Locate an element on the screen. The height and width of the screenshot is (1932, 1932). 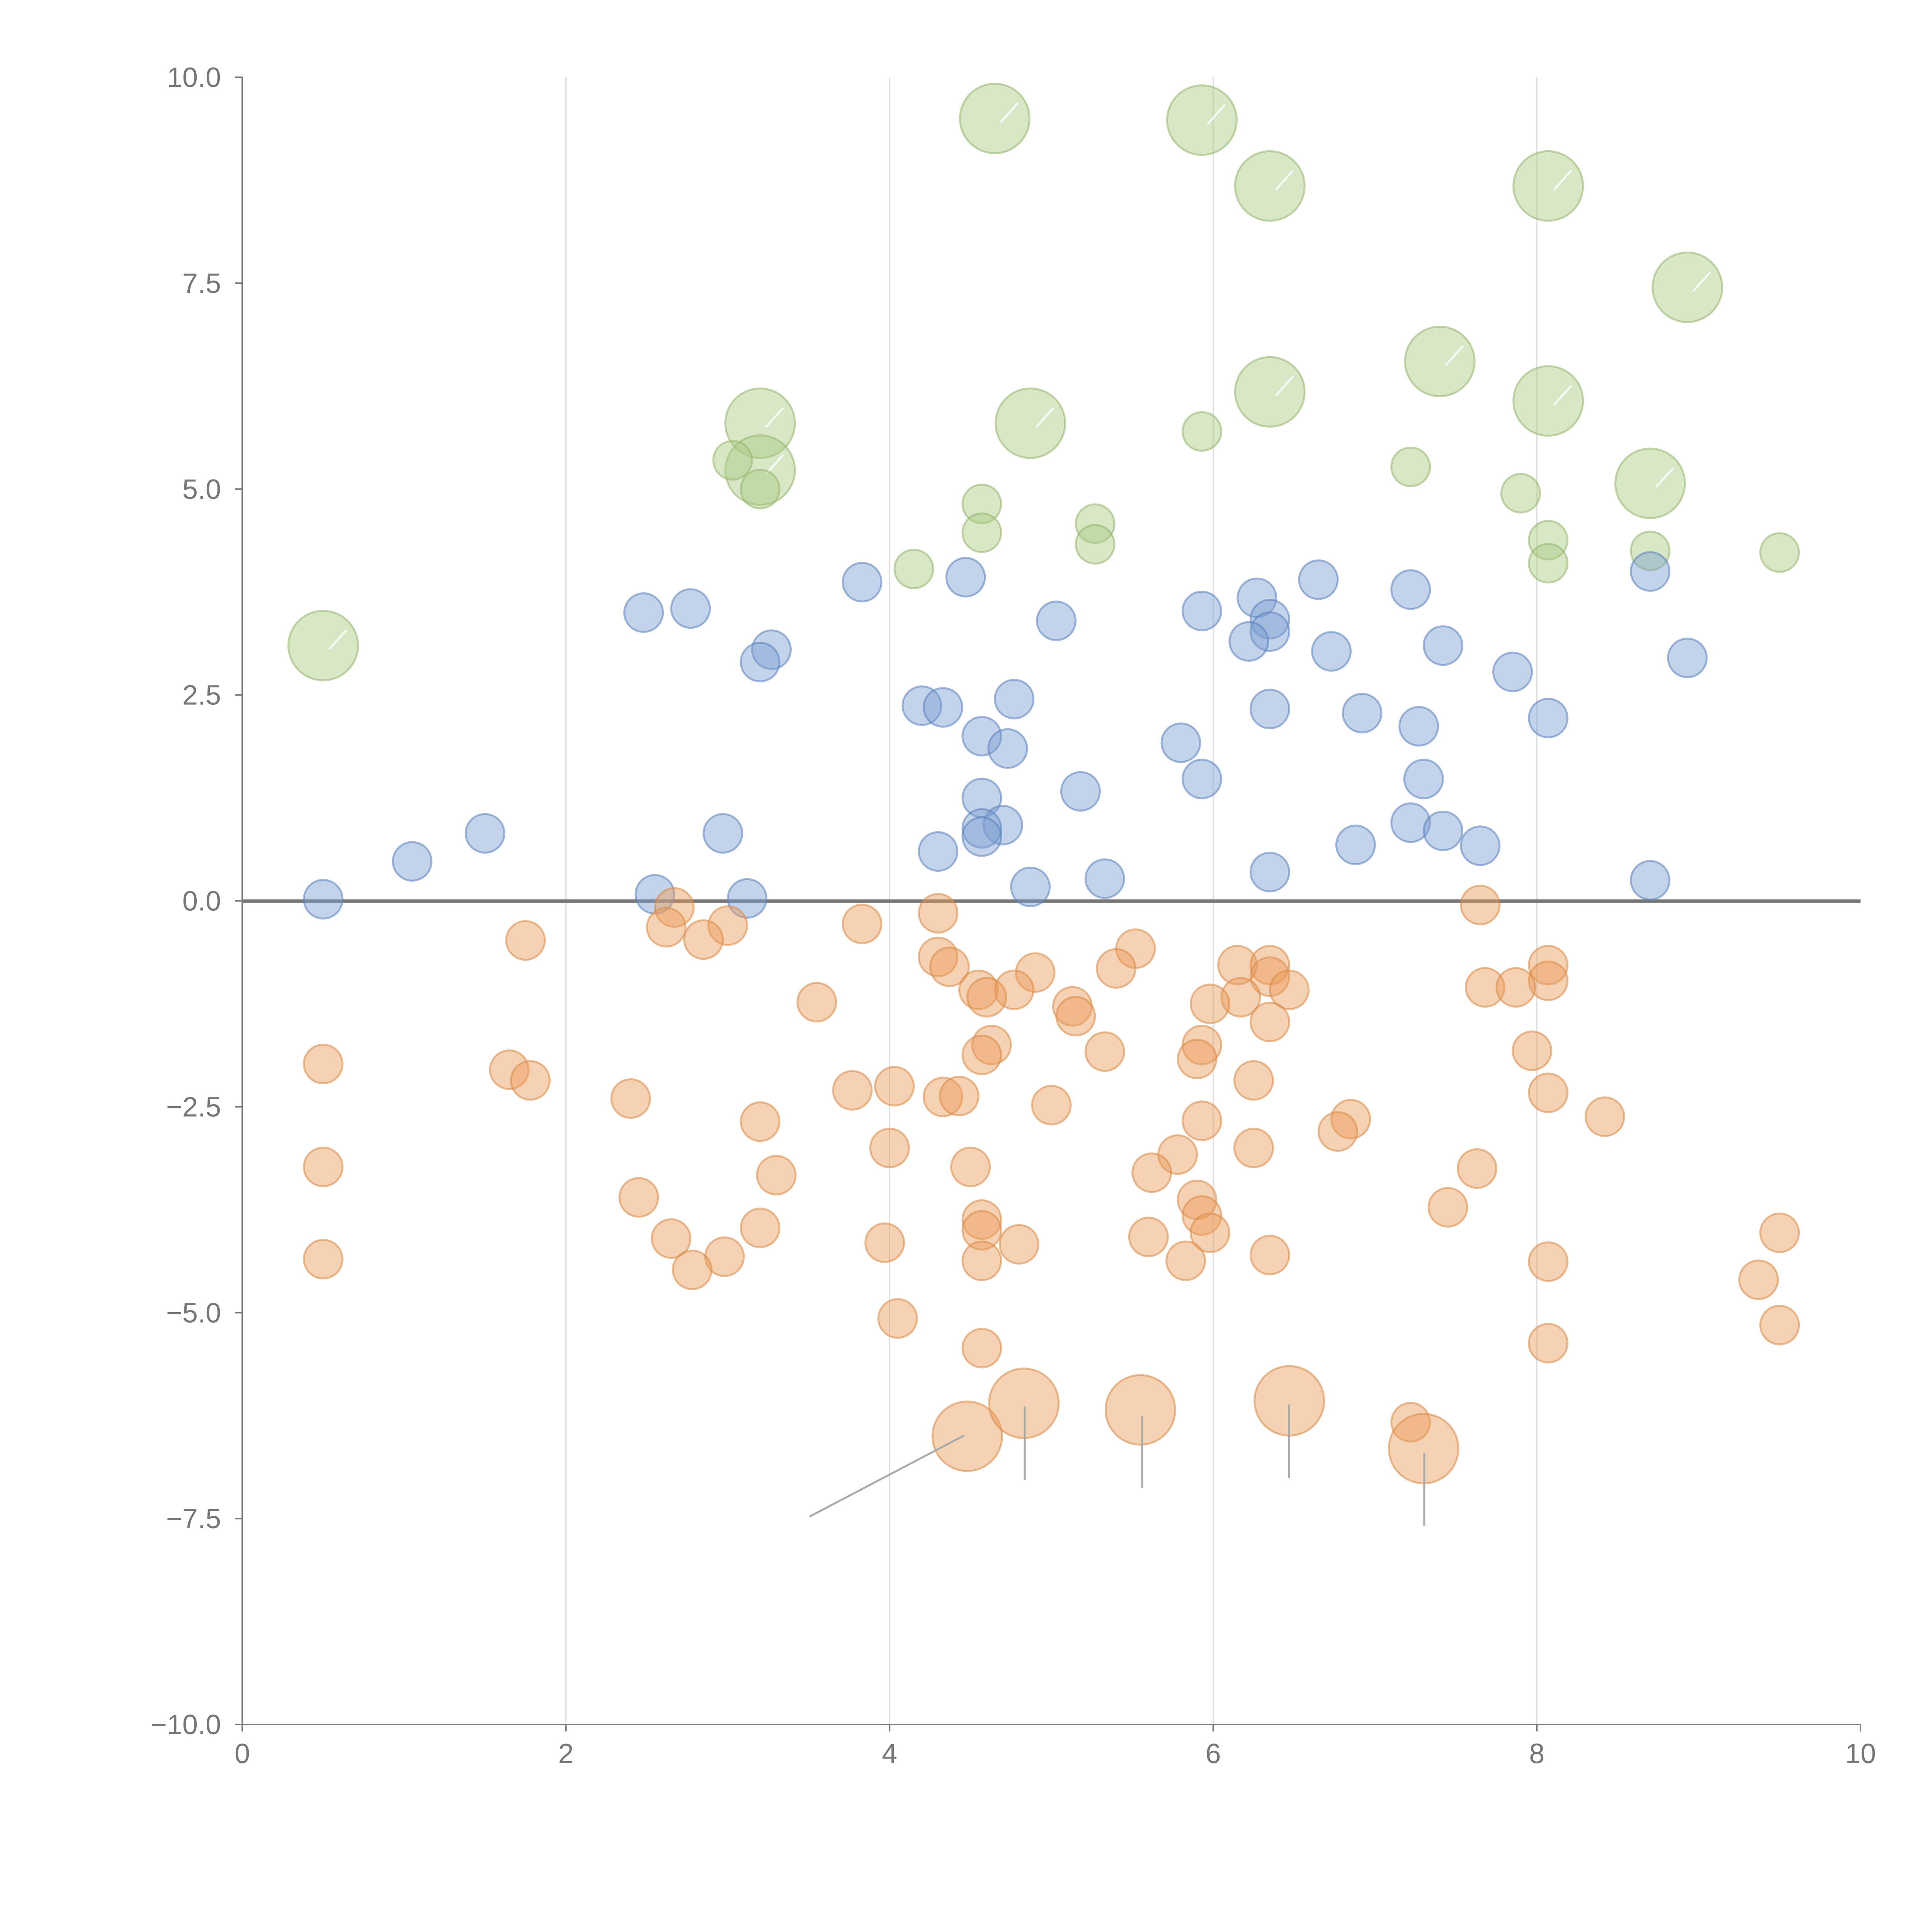
y-tick-label: −10.0 is located at coordinates (186, 1725).